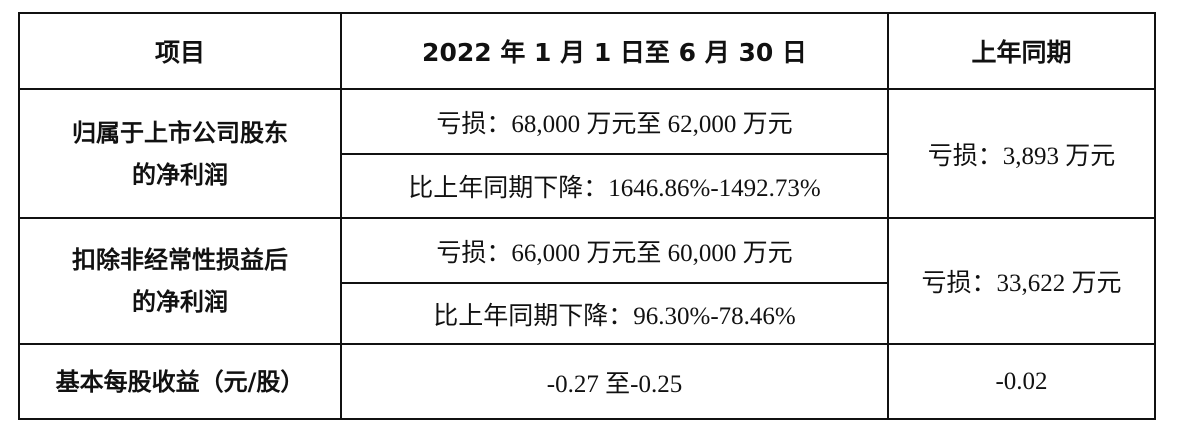  I want to click on header-current-period: 2022 年 1 月 1 日至 6 月 30 日, so click(614, 51).